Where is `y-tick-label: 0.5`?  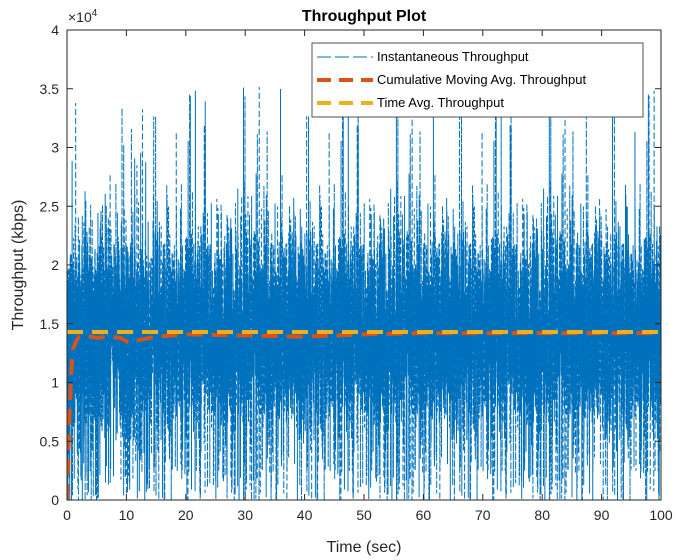
y-tick-label: 0.5 is located at coordinates (50, 441).